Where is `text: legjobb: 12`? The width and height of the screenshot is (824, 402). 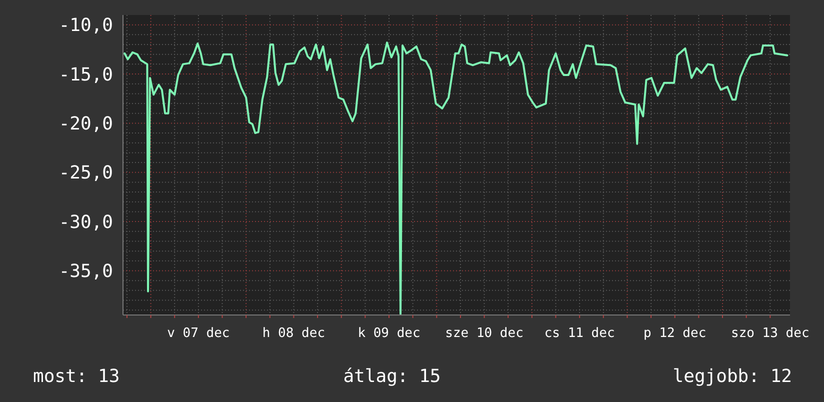
text: legjobb: 12 is located at coordinates (732, 376).